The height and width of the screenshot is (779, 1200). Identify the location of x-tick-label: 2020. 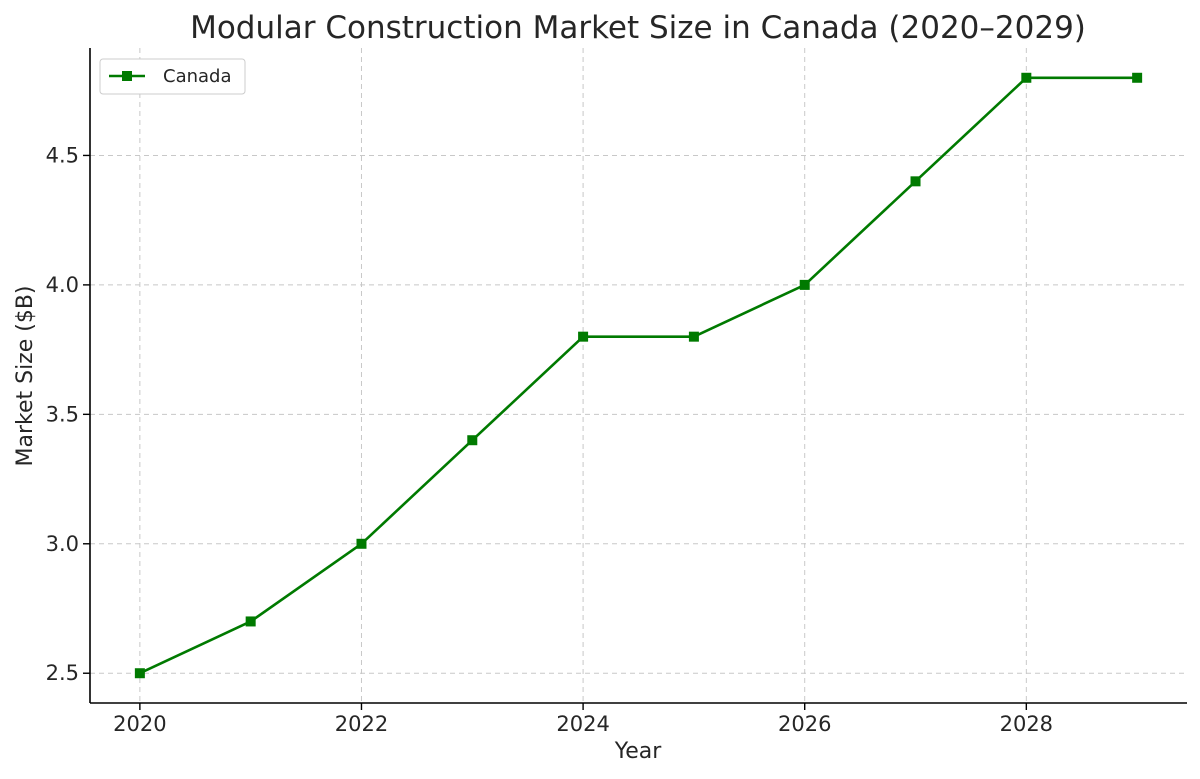
(139, 724).